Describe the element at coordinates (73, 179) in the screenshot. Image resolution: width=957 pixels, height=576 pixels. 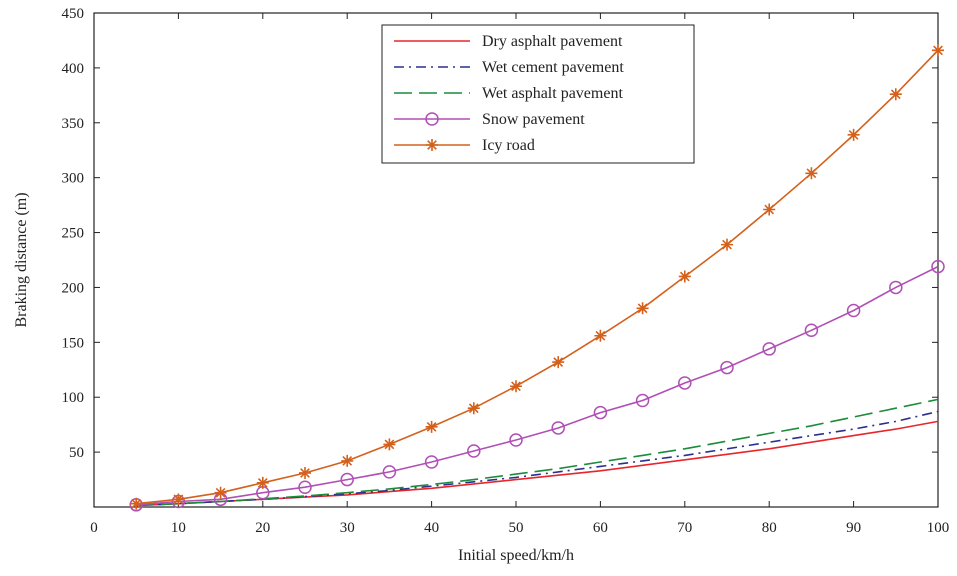
I see `y-tick-label: 300` at that location.